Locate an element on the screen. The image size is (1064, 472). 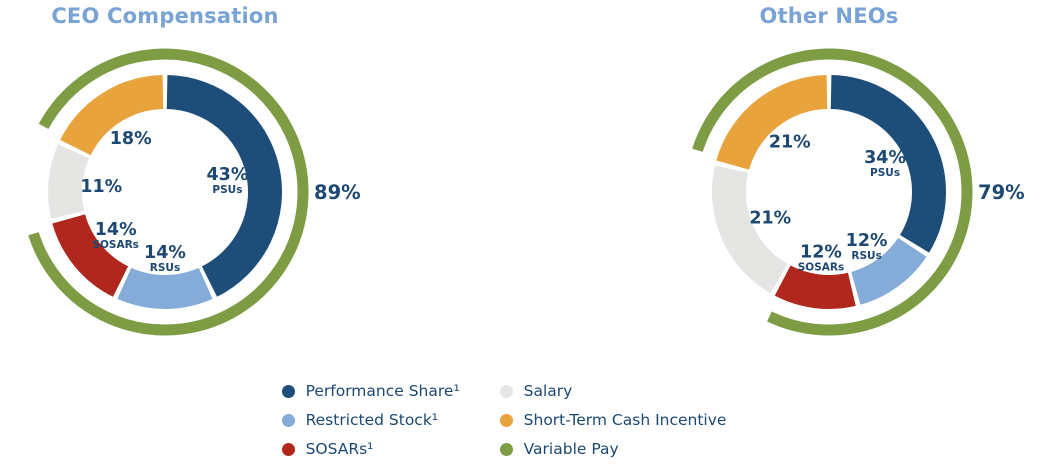
legend-label: Restricted Stock¹ is located at coordinates (372, 420).